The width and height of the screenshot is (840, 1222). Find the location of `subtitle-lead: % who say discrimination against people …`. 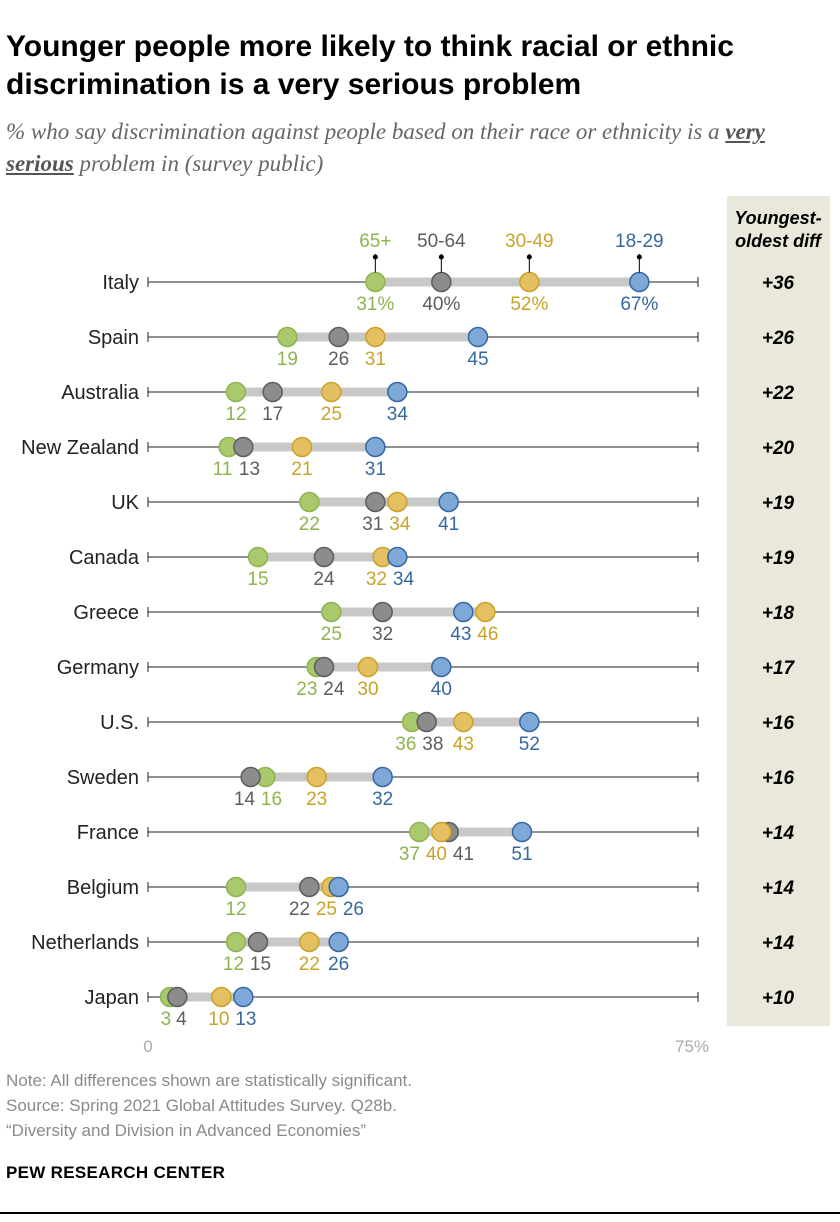

subtitle-lead: % who say discrimination against people … is located at coordinates (363, 131).